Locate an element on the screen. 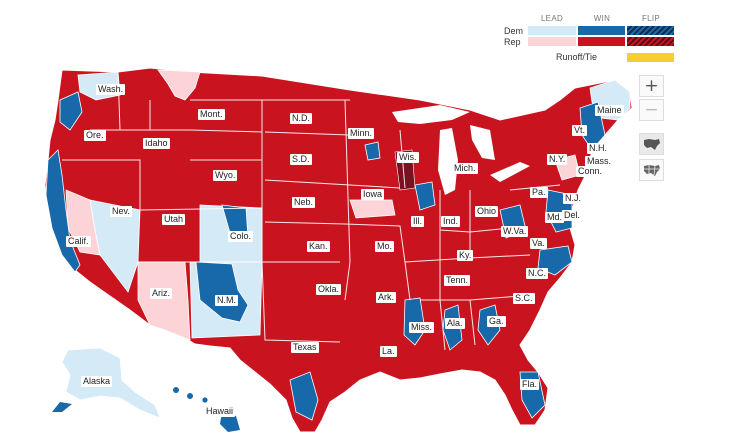 This screenshot has height=444, width=741. label-ky: Ky. is located at coordinates (465, 255).